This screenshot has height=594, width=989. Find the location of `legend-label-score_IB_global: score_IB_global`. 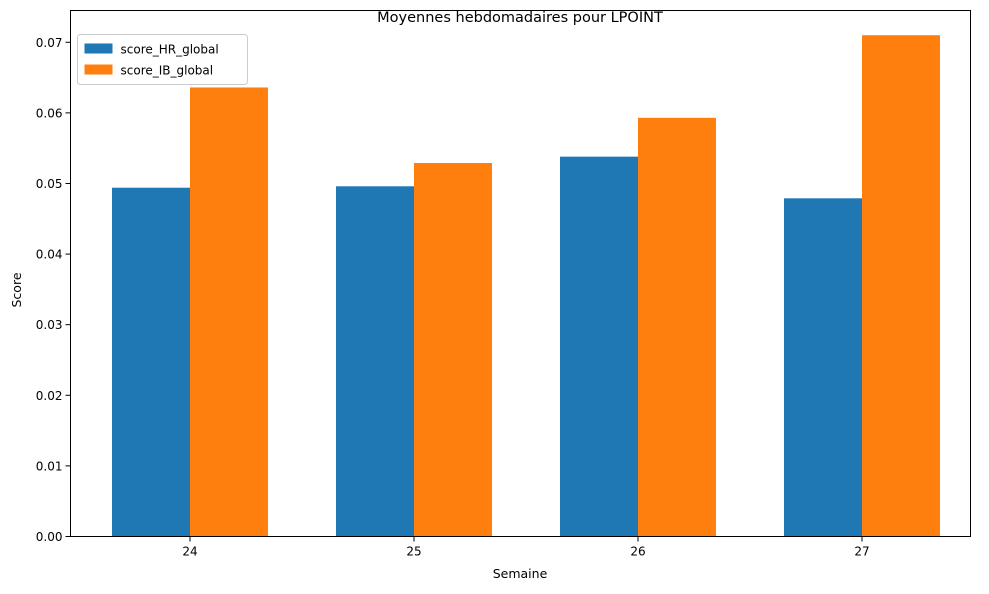

legend-label-score_IB_global: score_IB_global is located at coordinates (167, 71).